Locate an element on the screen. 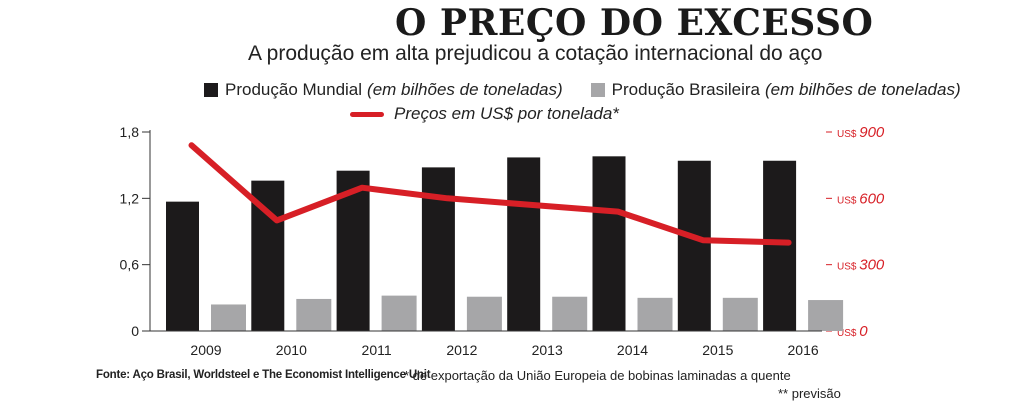 The image size is (1024, 405). legend-price: Preços em US$ por tonelada* is located at coordinates (484, 114).